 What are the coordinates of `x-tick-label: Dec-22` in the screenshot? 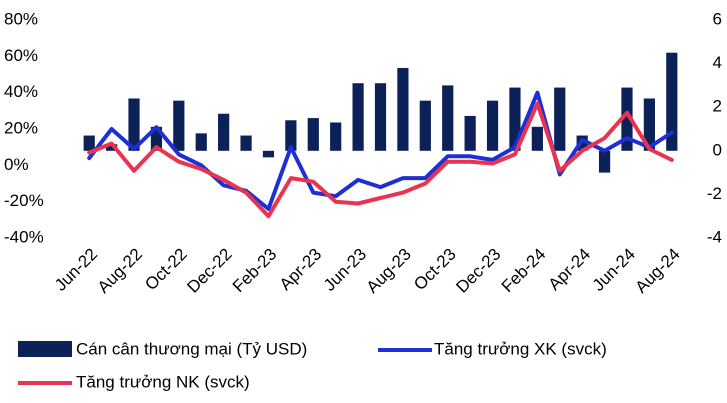 It's located at (209, 271).